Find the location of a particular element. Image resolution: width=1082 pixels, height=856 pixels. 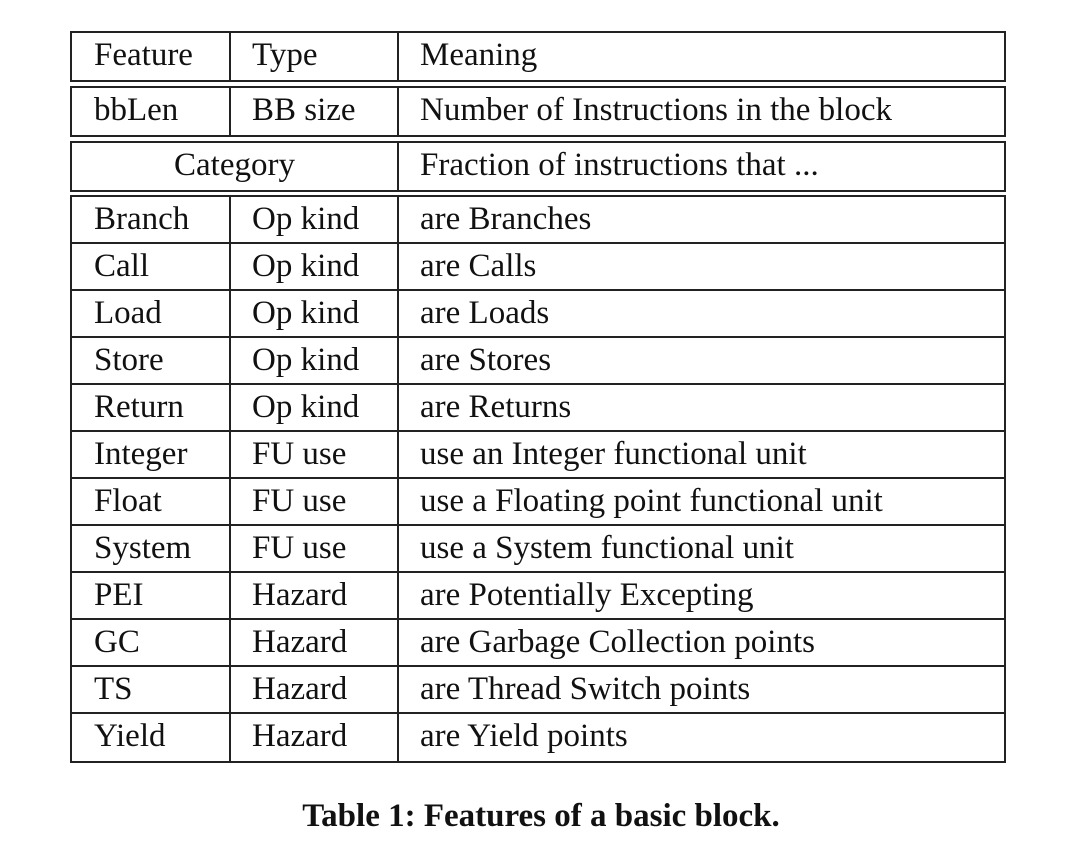

table-row: System FU use use a System functional unit is located at coordinates (538, 549).